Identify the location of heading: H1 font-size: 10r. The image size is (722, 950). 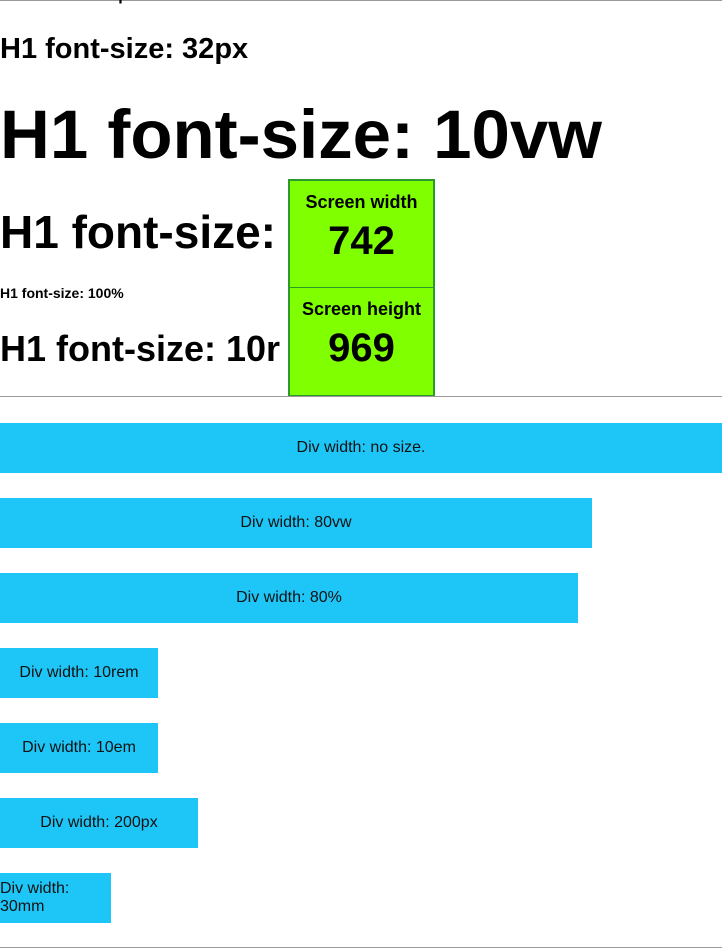
(140, 348).